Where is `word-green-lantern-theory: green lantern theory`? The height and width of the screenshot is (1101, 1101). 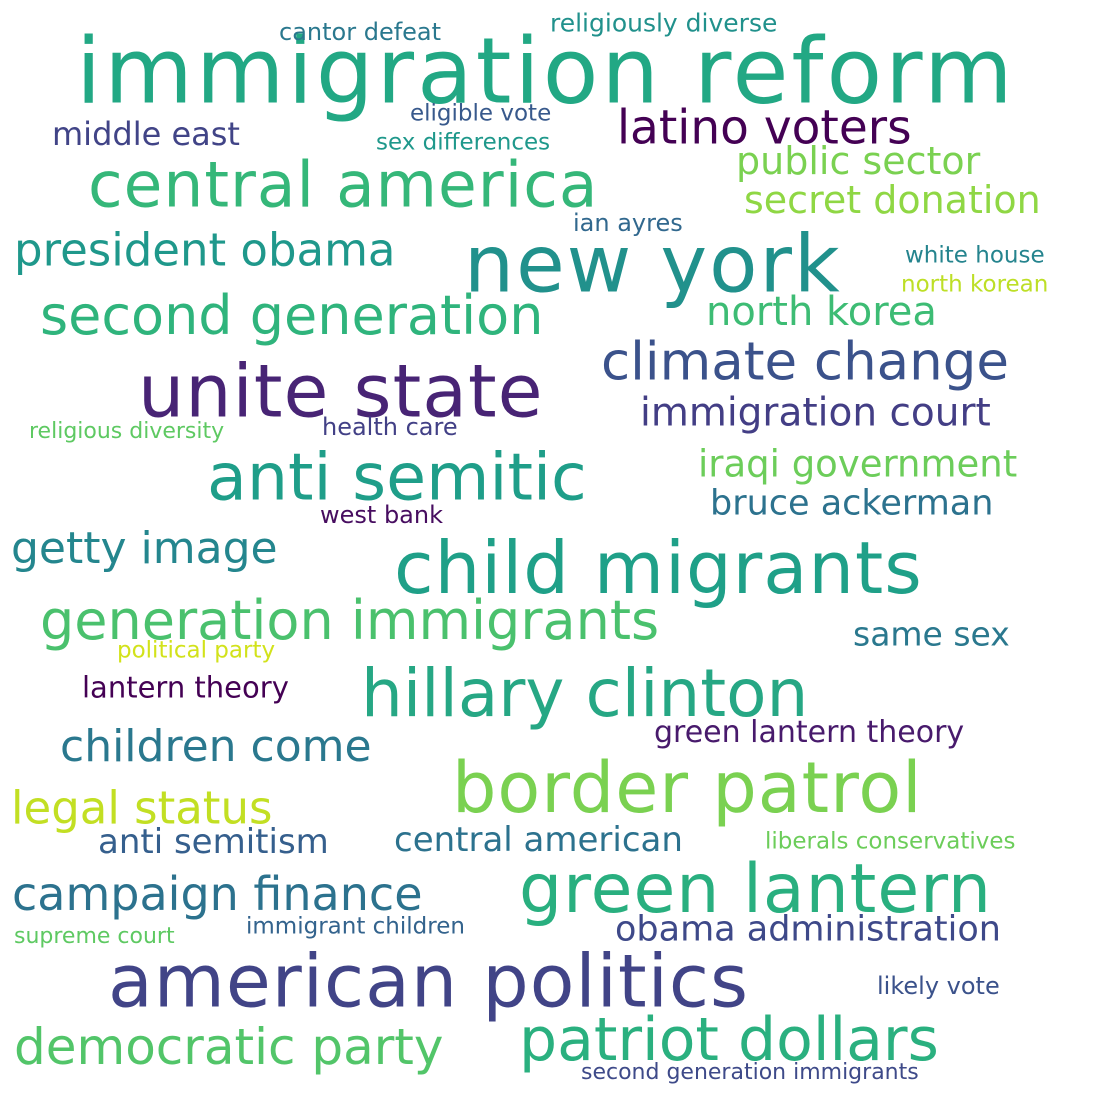 word-green-lantern-theory: green lantern theory is located at coordinates (809, 733).